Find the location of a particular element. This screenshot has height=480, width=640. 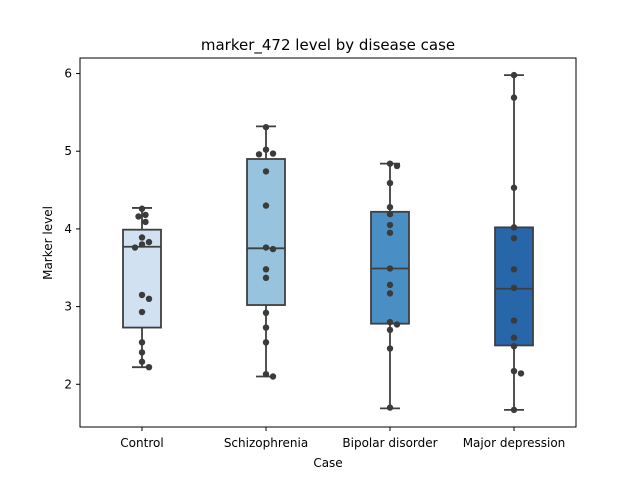

y-tick-label: 4 is located at coordinates (68, 229).